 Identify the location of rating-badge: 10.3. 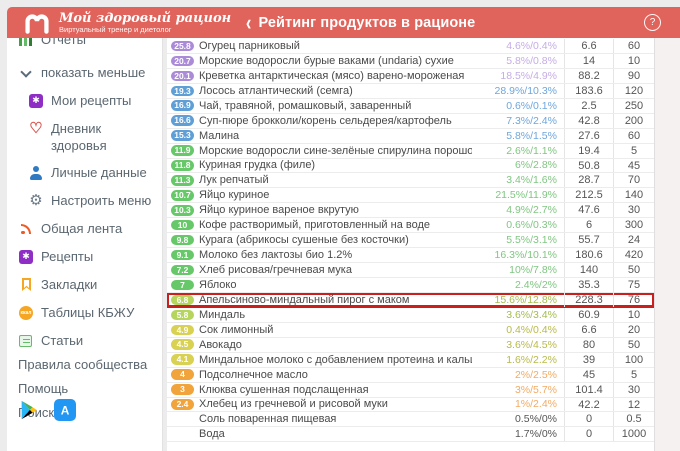
(182, 210).